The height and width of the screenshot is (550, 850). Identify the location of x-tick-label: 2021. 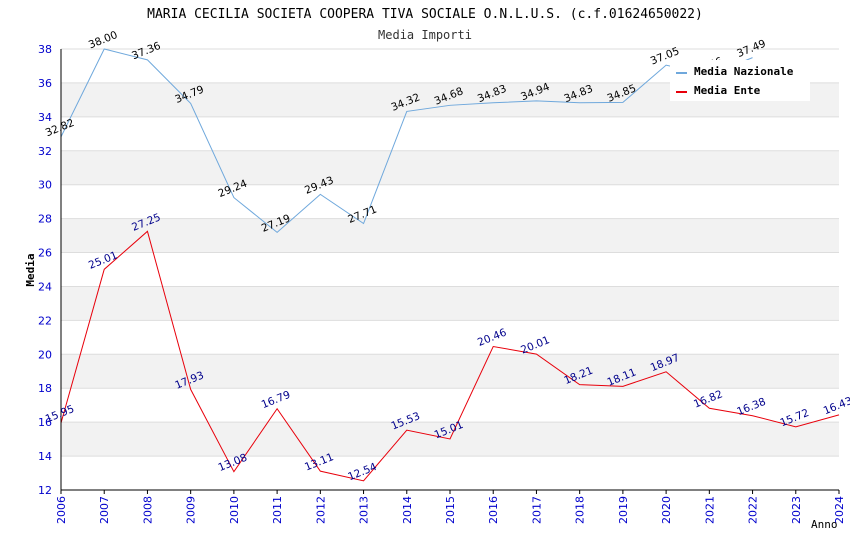
(709, 510).